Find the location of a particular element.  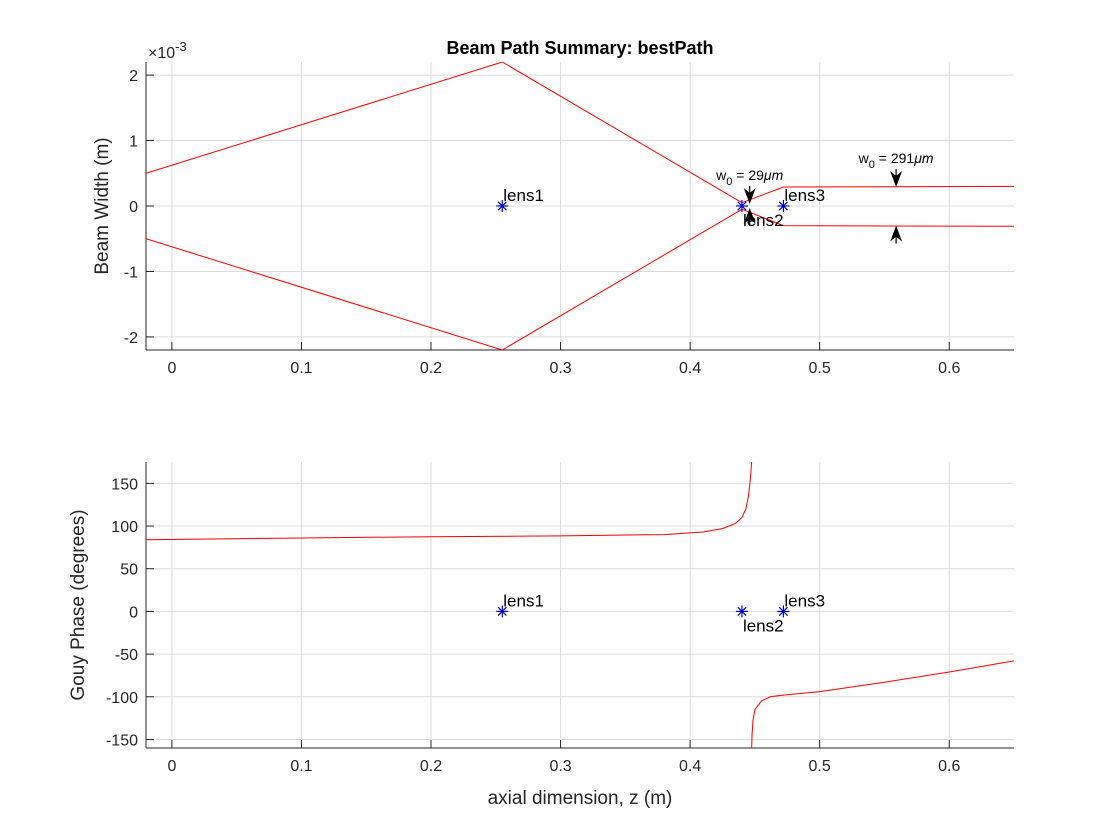

waist-annotation-1: w0 = 29μm is located at coordinates (749, 196).